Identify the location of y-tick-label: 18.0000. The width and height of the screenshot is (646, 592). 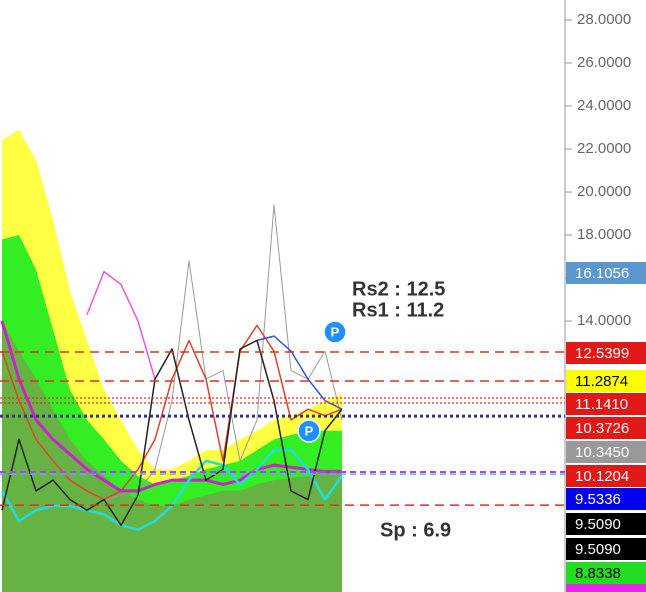
(604, 234).